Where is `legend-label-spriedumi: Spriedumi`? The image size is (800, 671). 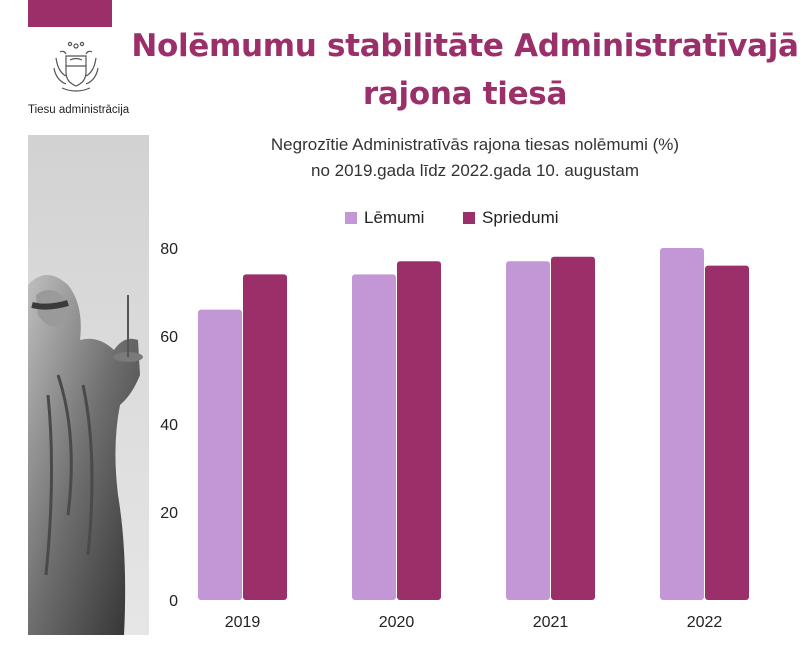
legend-label-spriedumi: Spriedumi is located at coordinates (520, 217).